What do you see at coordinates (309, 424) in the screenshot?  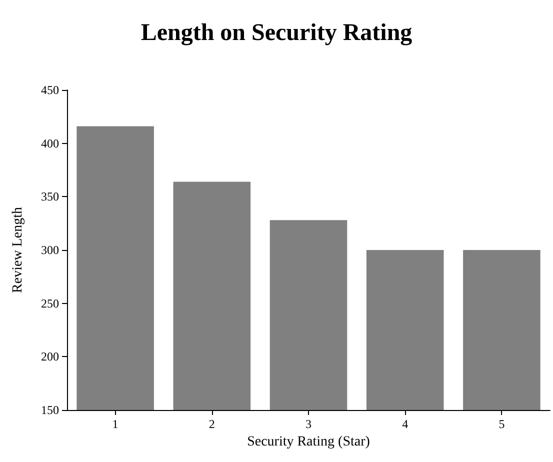 I see `x-tick-label: 3` at bounding box center [309, 424].